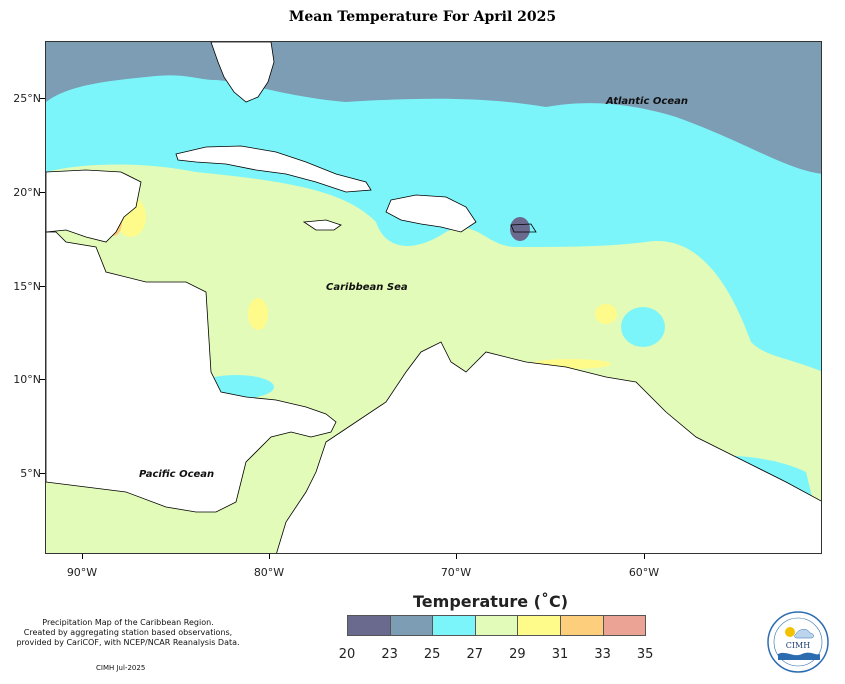  I want to click on caribbean-sea-label: Caribbean Sea, so click(367, 287).